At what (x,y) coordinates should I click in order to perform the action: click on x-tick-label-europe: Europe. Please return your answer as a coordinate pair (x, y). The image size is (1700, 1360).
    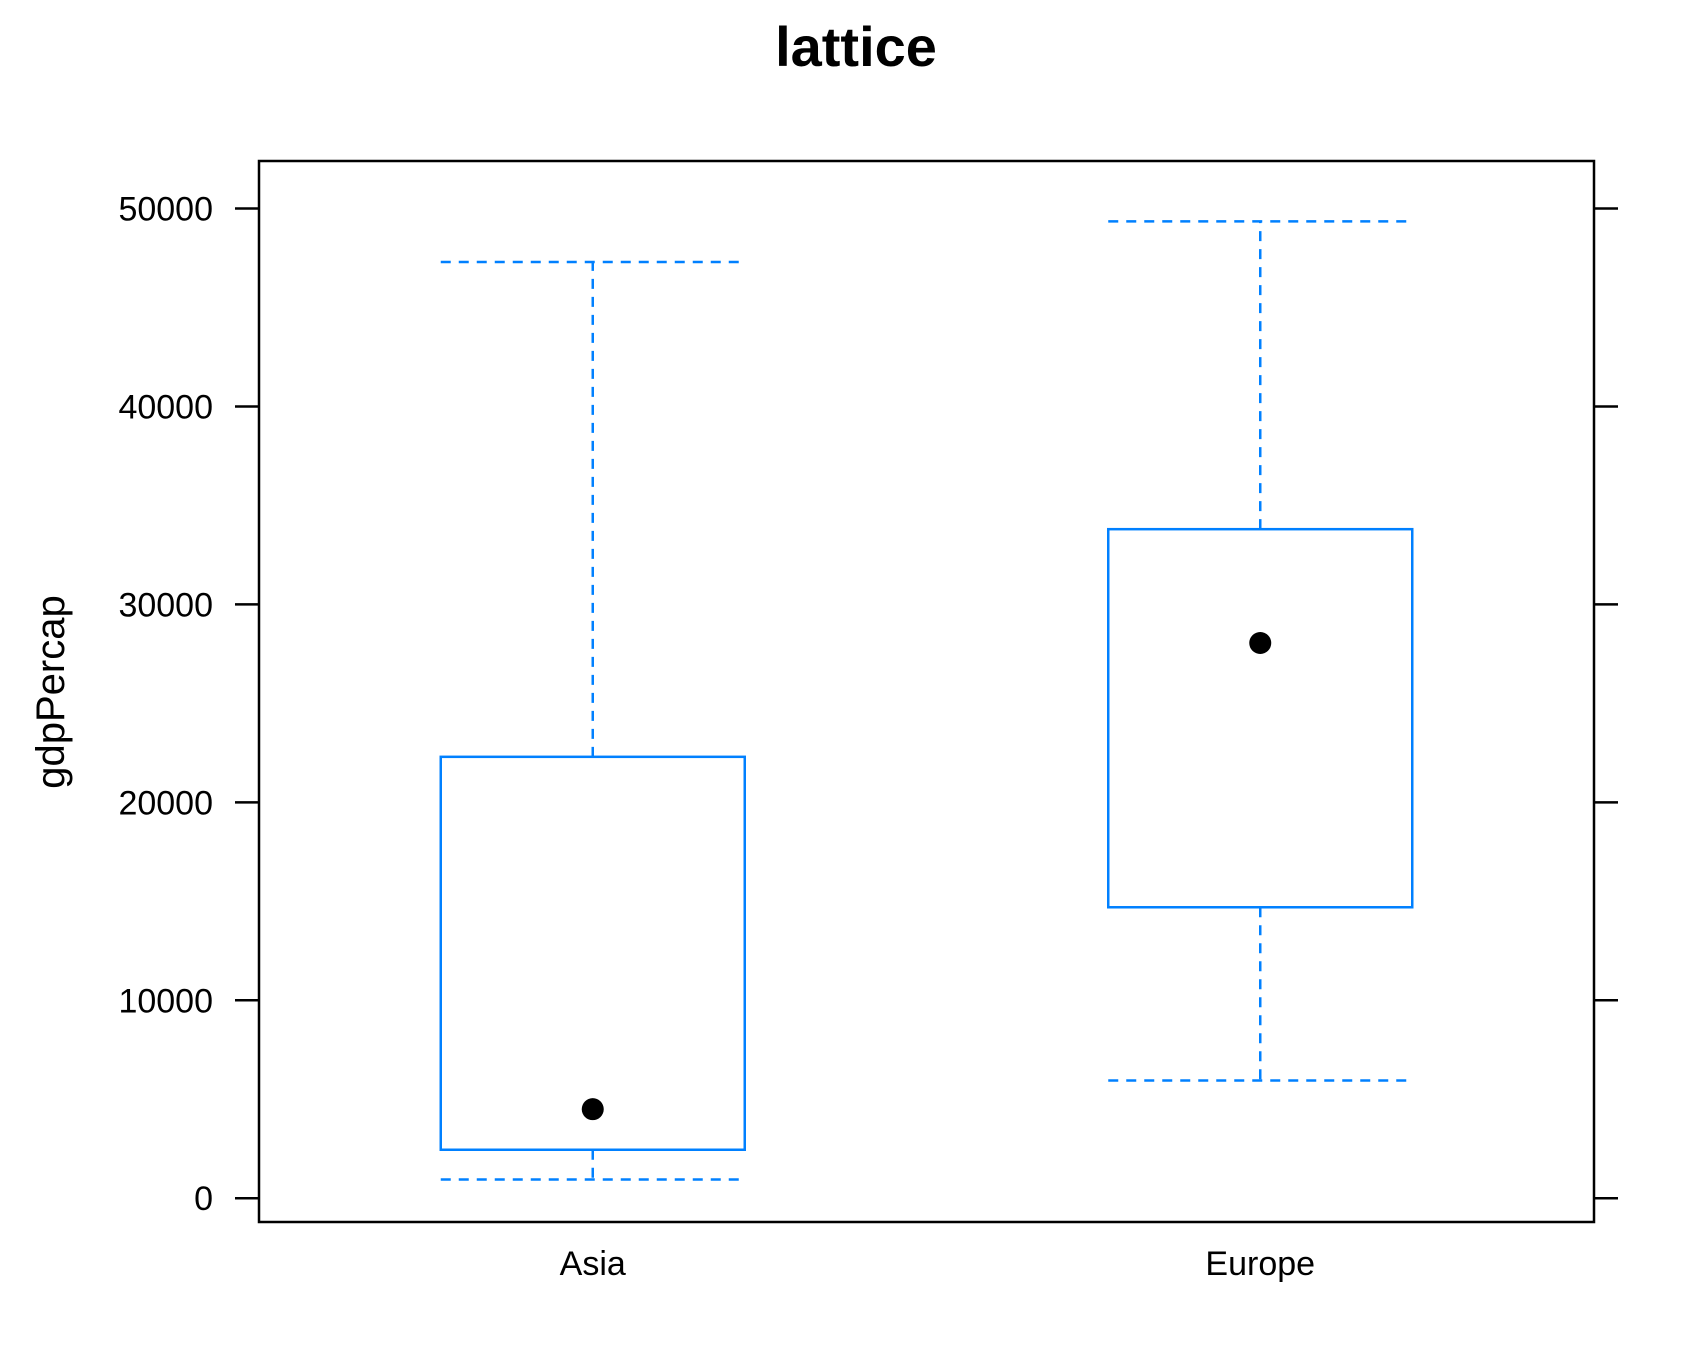
    Looking at the image, I should click on (1260, 1264).